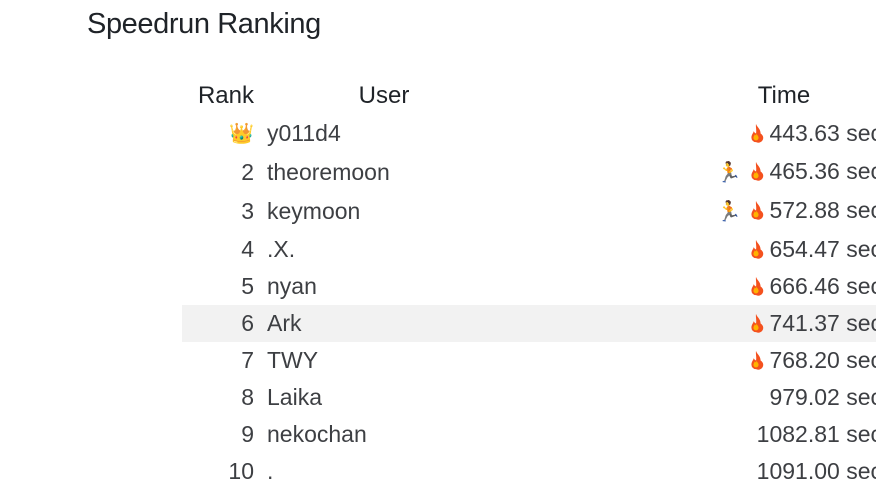 Image resolution: width=876 pixels, height=490 pixels. What do you see at coordinates (218, 133) in the screenshot?
I see `rank-cell: 👑` at bounding box center [218, 133].